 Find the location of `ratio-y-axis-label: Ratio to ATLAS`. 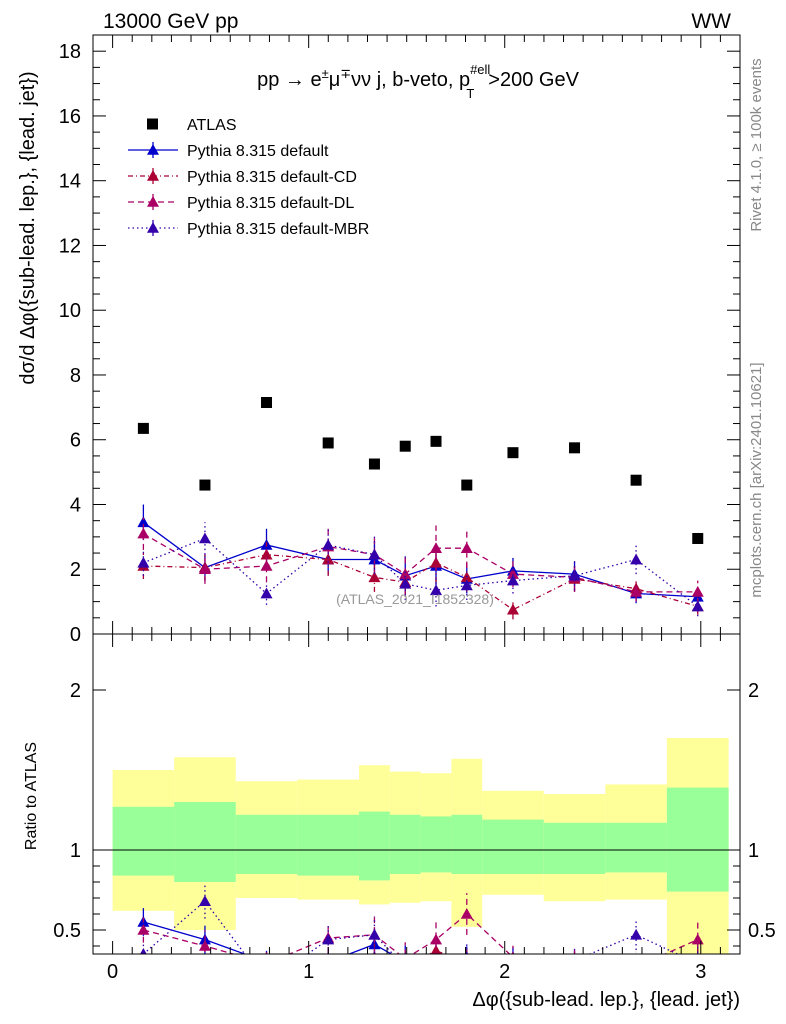

ratio-y-axis-label: Ratio to ATLAS is located at coordinates (31, 796).